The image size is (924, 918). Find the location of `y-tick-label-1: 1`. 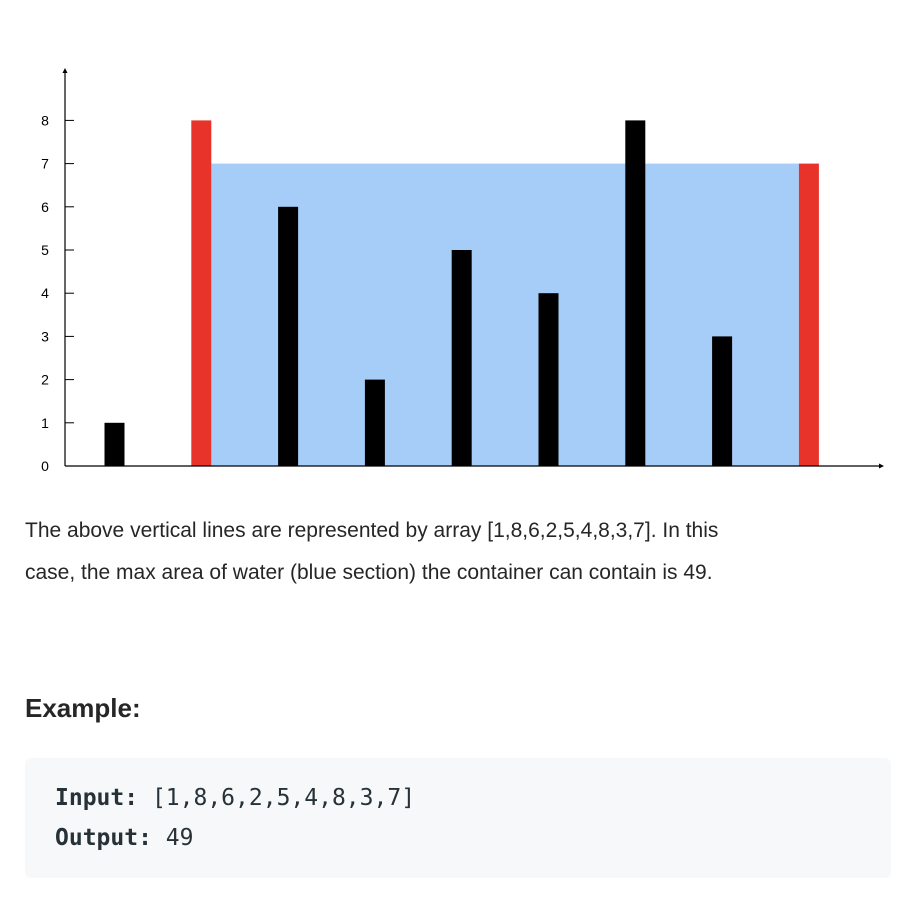

y-tick-label-1: 1 is located at coordinates (45, 423).